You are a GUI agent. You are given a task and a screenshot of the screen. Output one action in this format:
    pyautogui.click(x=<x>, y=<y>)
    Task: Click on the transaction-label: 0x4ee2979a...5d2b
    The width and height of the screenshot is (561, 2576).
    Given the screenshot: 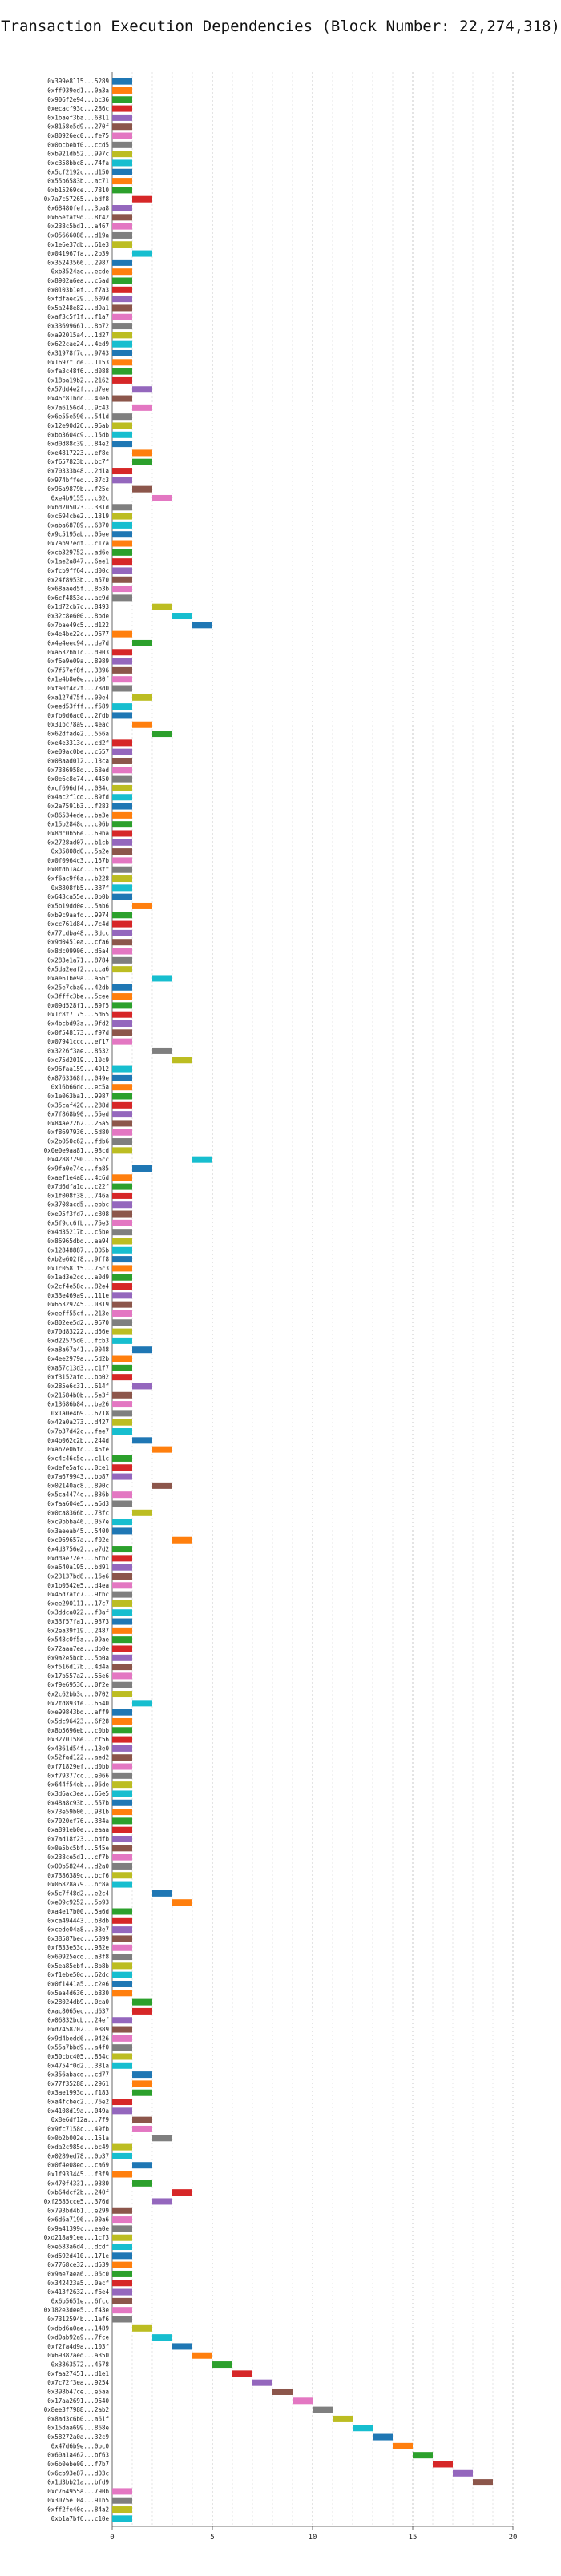 What is the action you would take?
    pyautogui.click(x=78, y=1358)
    